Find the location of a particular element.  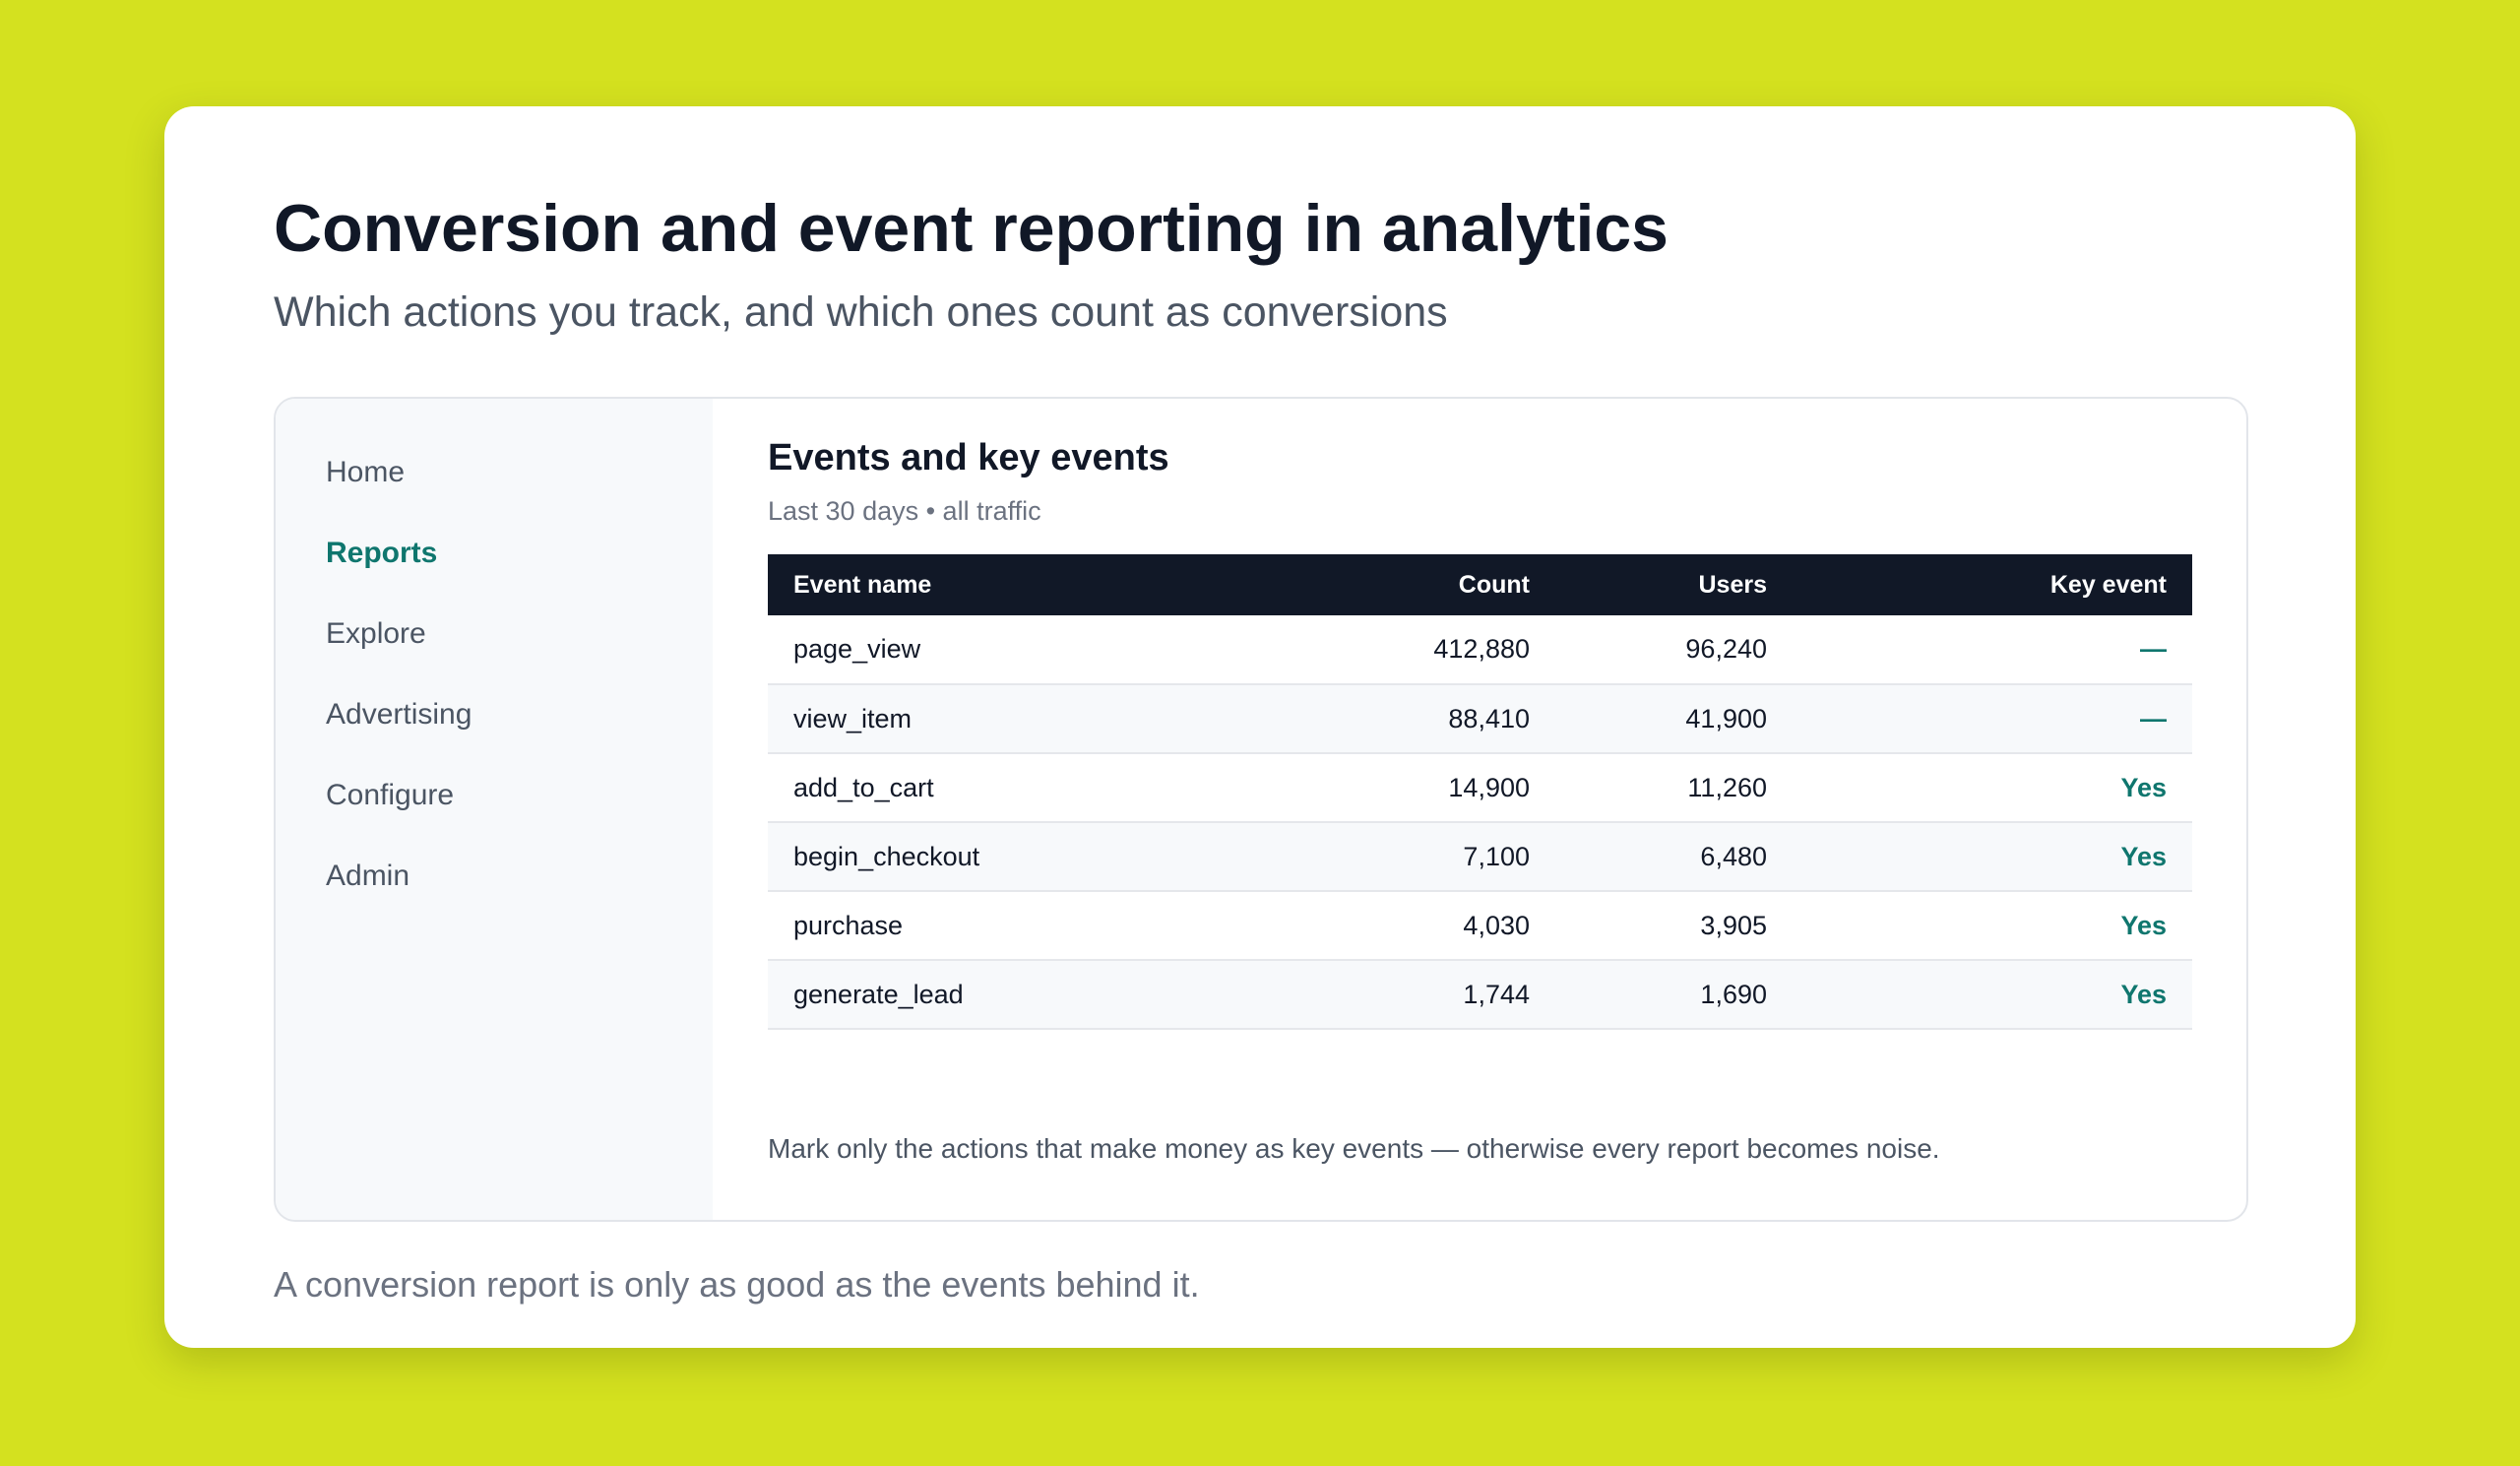

users-cell: 1,690 is located at coordinates (1674, 995).